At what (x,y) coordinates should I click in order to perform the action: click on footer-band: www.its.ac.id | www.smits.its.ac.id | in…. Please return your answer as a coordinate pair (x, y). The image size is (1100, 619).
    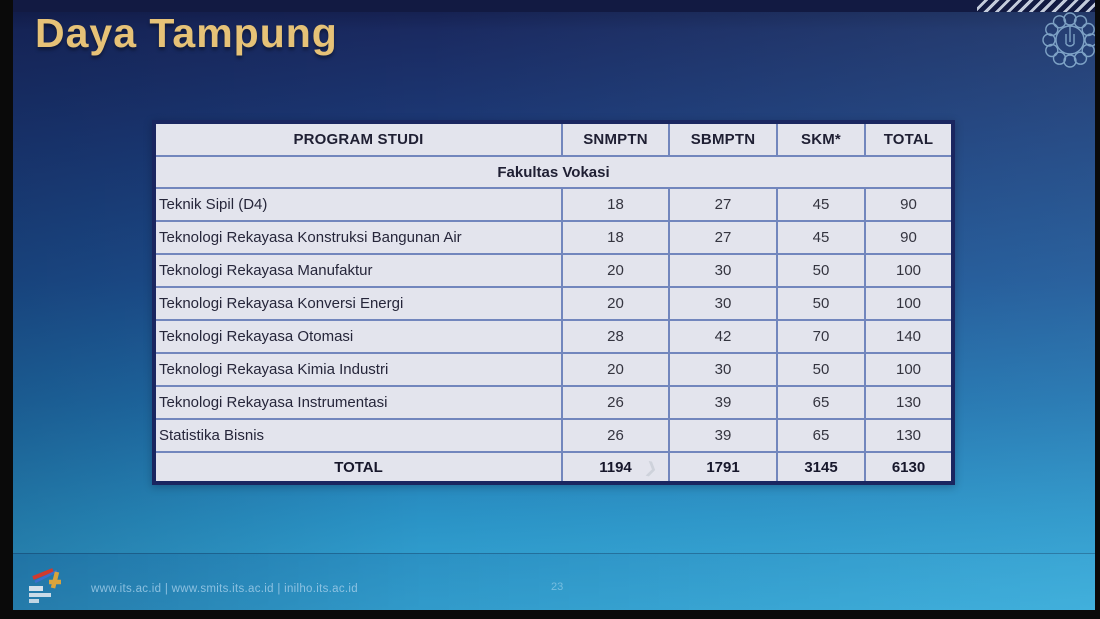
    Looking at the image, I should click on (554, 581).